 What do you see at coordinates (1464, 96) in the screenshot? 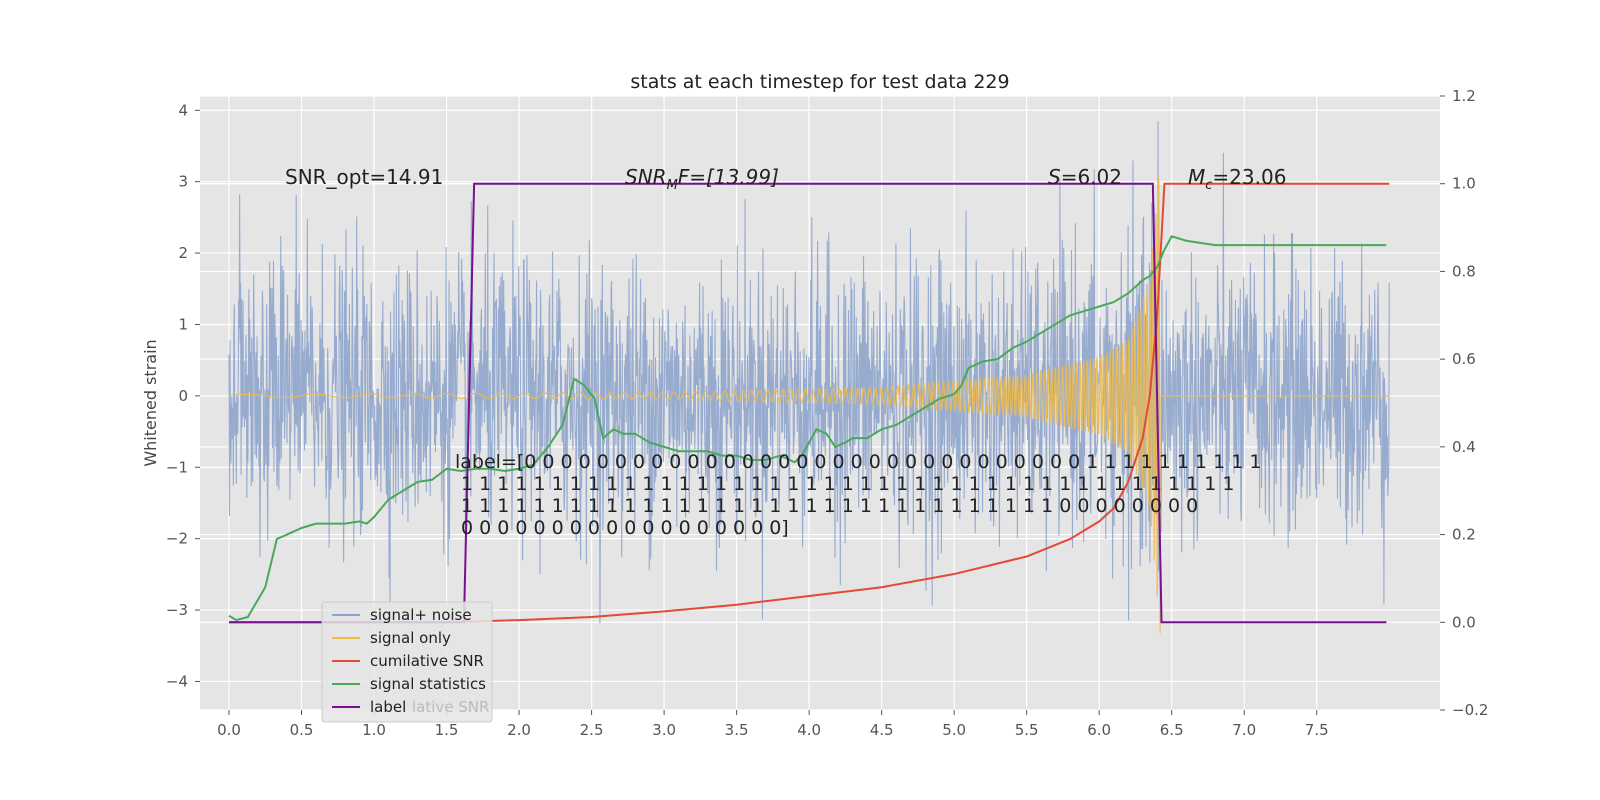
I see `y2-tick-label: 1.2` at bounding box center [1464, 96].